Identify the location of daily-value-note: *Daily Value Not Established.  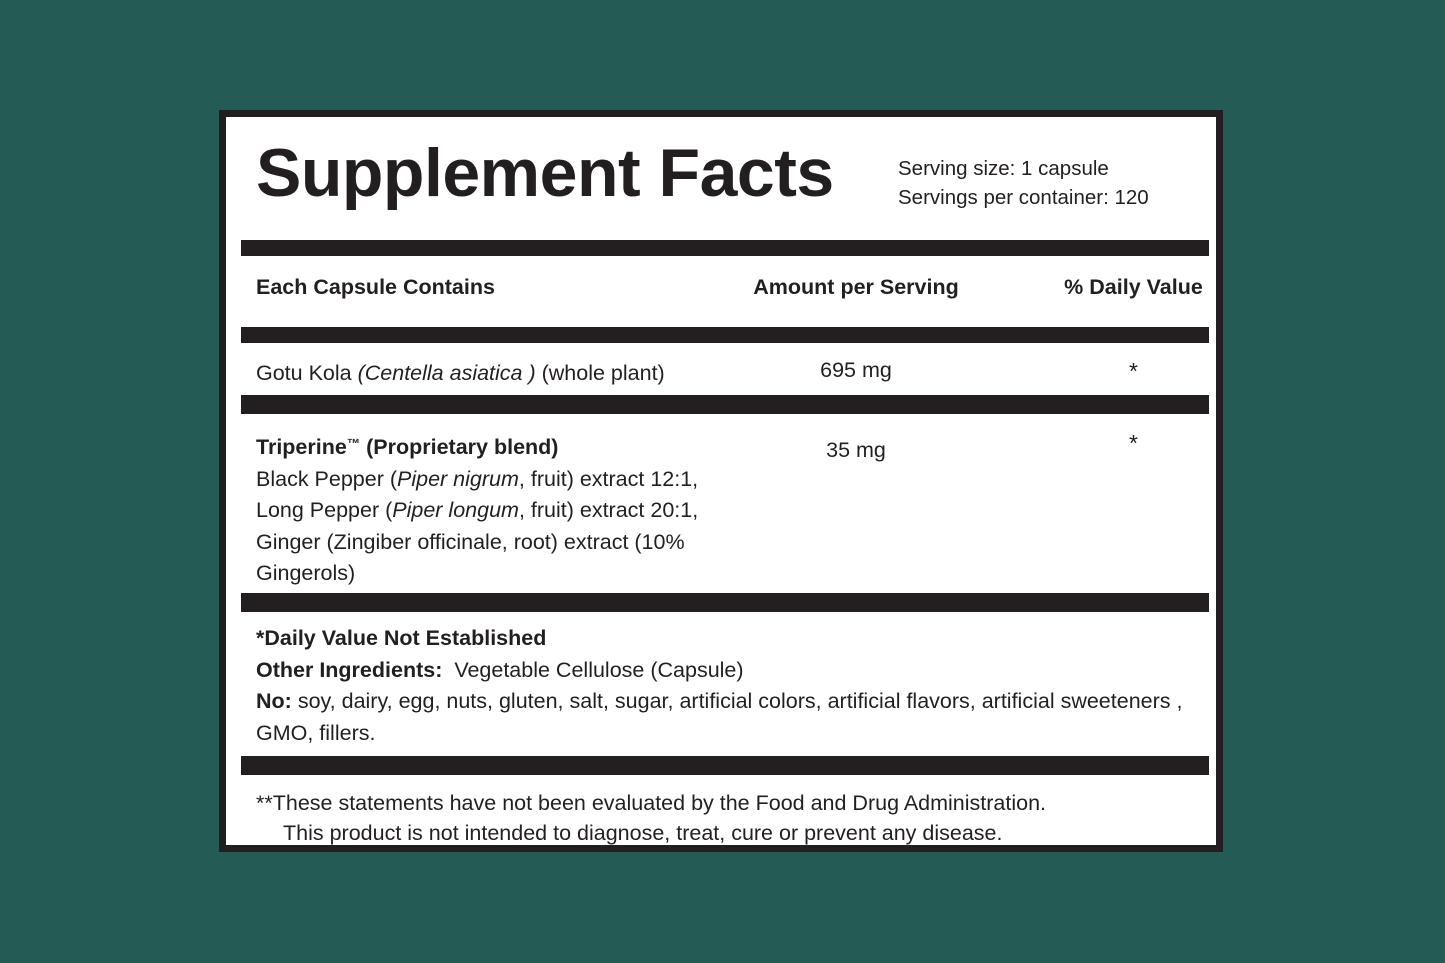
(723, 639).